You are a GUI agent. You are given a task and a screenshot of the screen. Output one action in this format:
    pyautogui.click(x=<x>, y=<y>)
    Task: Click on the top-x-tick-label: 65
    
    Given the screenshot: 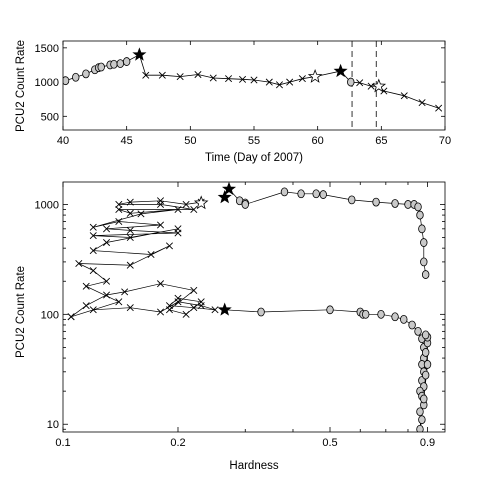 What is the action you would take?
    pyautogui.click(x=381, y=141)
    